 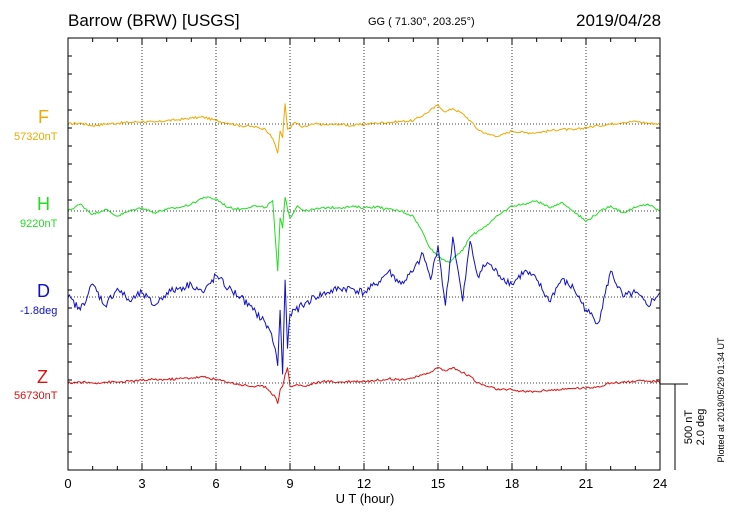 I want to click on series-name-z: Z, so click(x=42, y=377).